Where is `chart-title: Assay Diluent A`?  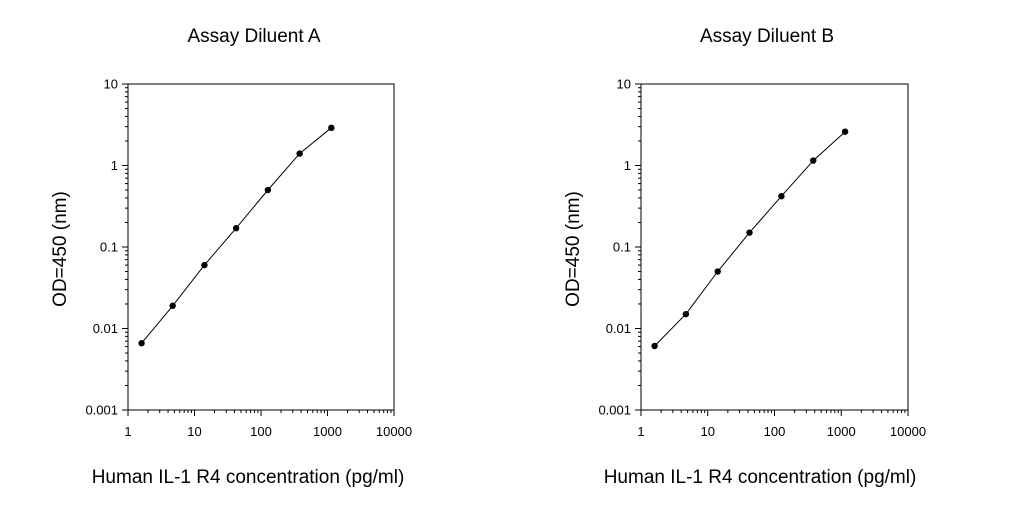
chart-title: Assay Diluent A is located at coordinates (253, 36).